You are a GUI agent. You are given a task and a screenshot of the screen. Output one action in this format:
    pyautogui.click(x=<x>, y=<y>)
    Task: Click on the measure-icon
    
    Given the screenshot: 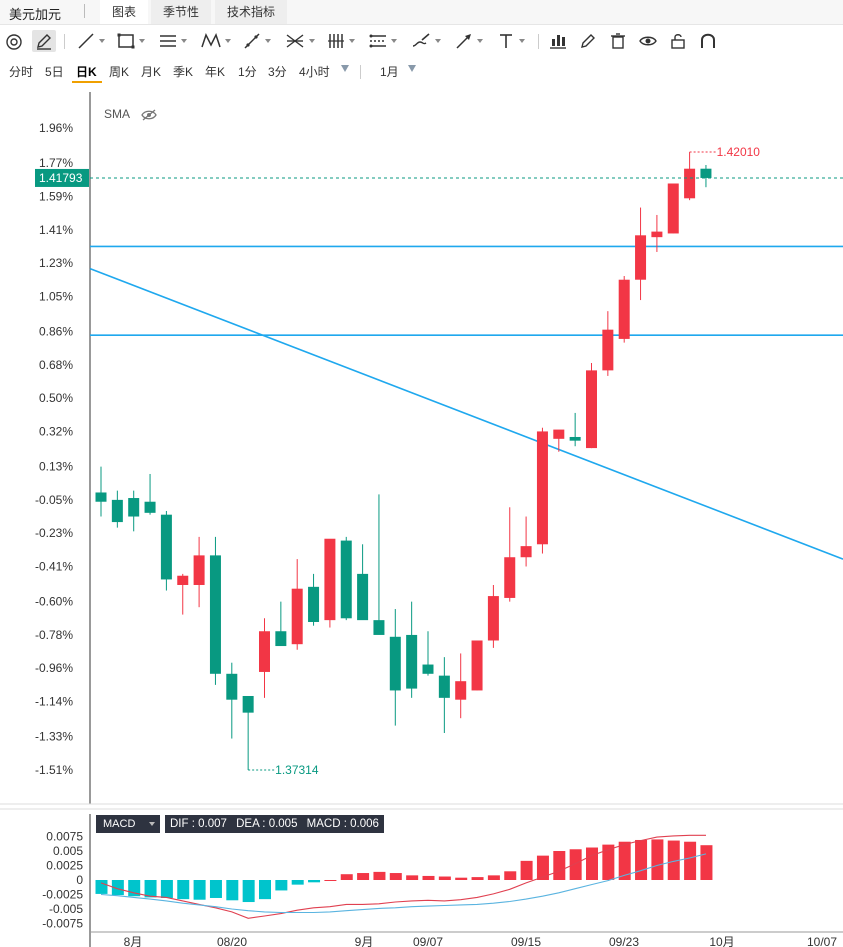 What is the action you would take?
    pyautogui.click(x=256, y=41)
    